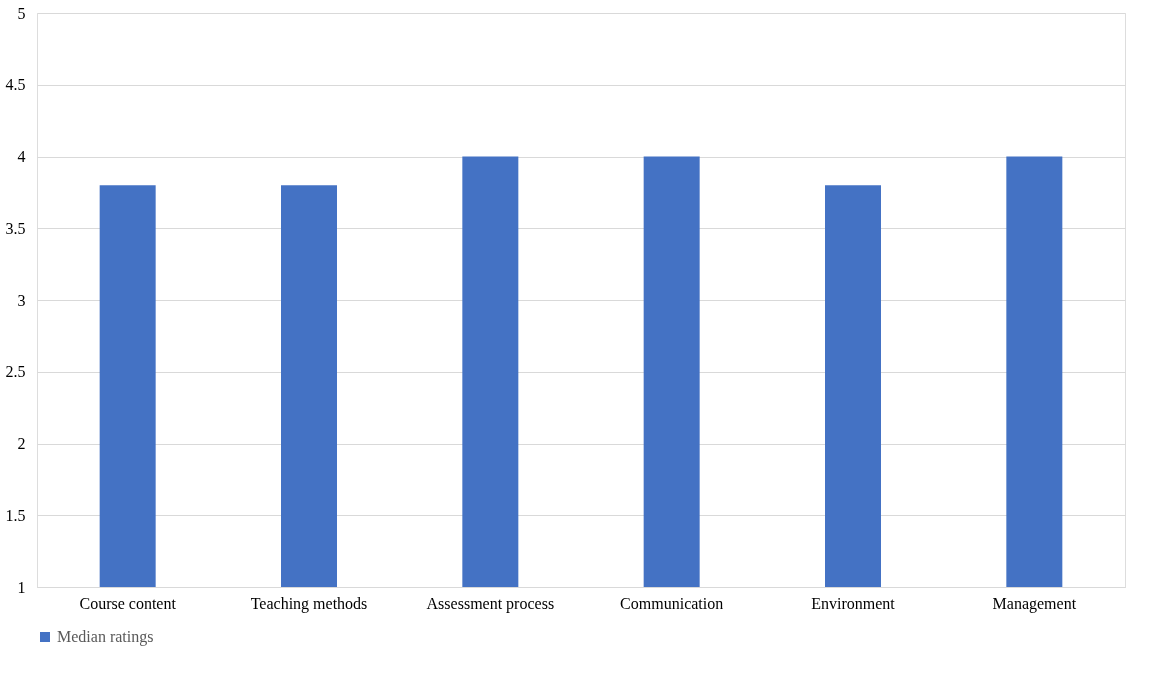 The width and height of the screenshot is (1157, 677). What do you see at coordinates (15, 515) in the screenshot?
I see `y-tick-label: 1.5` at bounding box center [15, 515].